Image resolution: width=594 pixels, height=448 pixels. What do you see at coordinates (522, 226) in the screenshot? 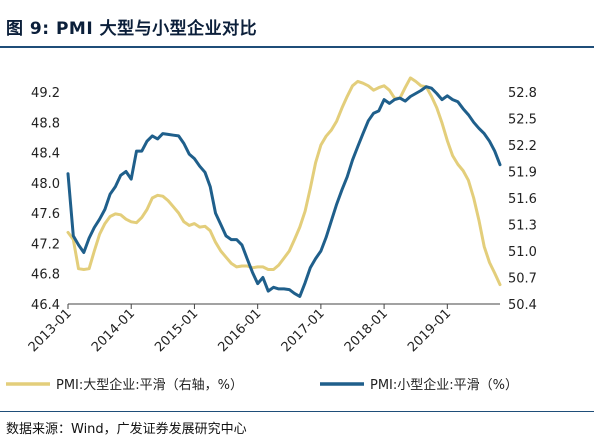
I see `right-axis-tick-label: 51.3` at bounding box center [522, 226].